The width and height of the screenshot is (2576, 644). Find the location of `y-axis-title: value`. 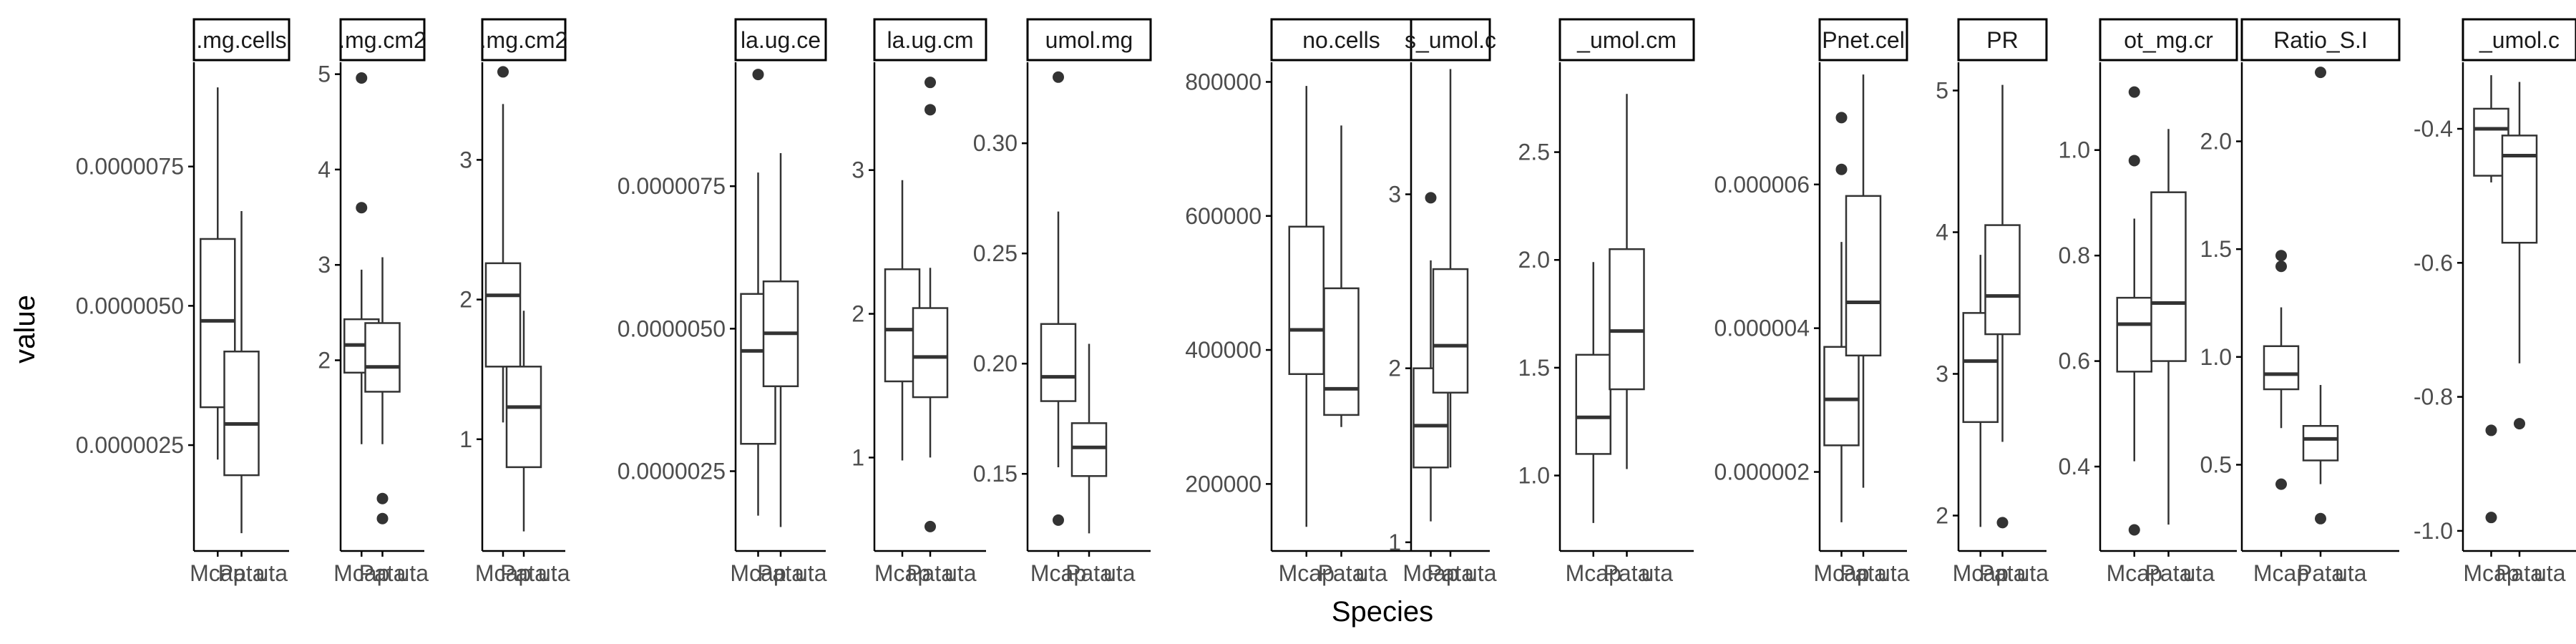

y-axis-title: value is located at coordinates (25, 329).